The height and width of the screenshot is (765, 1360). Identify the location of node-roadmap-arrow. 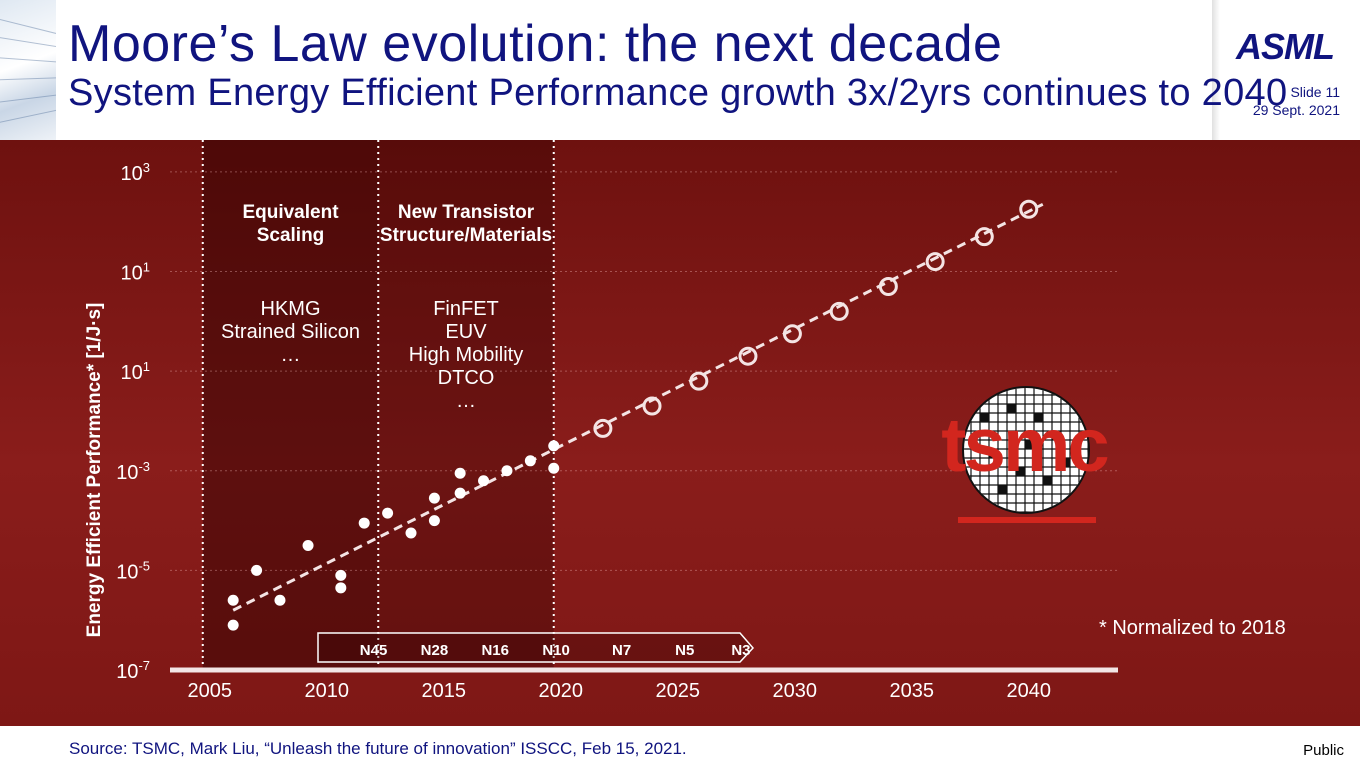
(536, 647).